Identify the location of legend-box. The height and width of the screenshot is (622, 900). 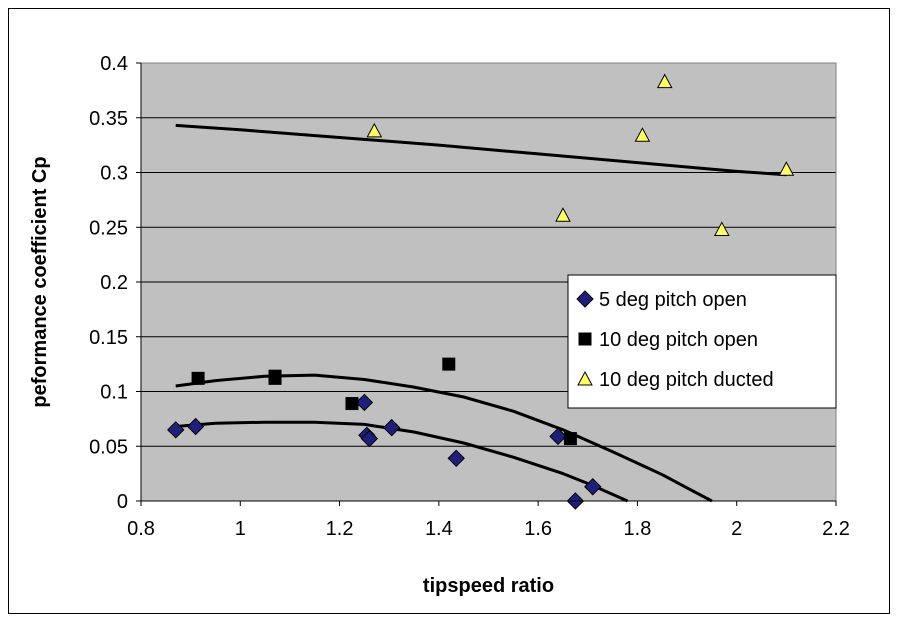
(702, 341).